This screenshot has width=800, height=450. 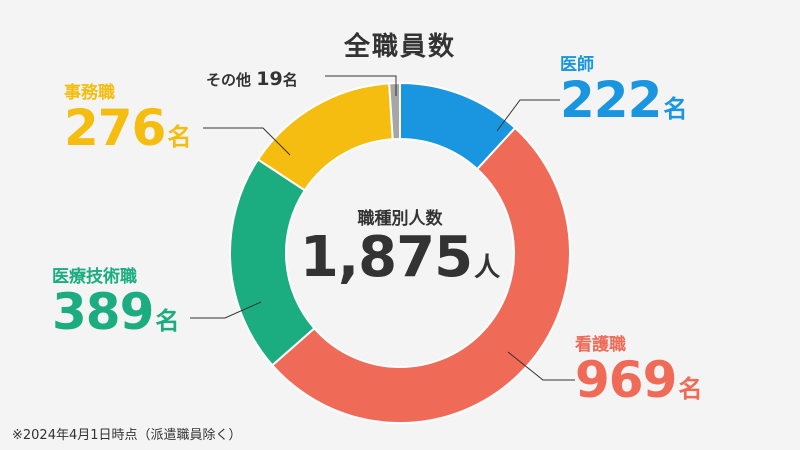 I want to click on label-other-unit: 名, so click(x=290, y=80).